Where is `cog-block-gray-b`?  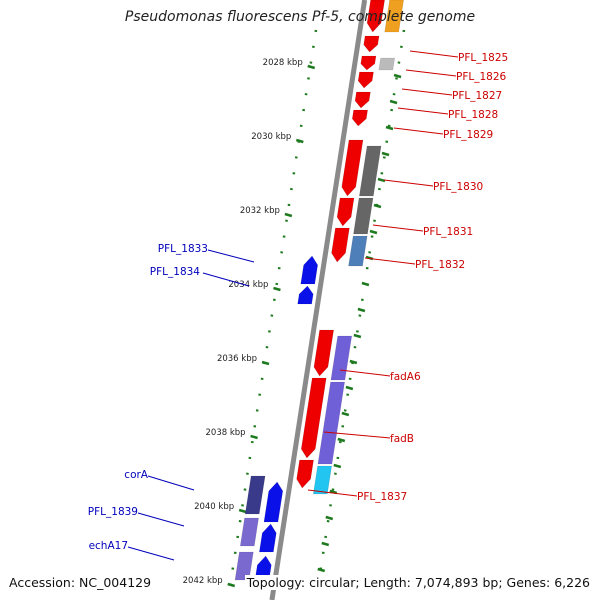 cog-block-gray-b is located at coordinates (363, 216).